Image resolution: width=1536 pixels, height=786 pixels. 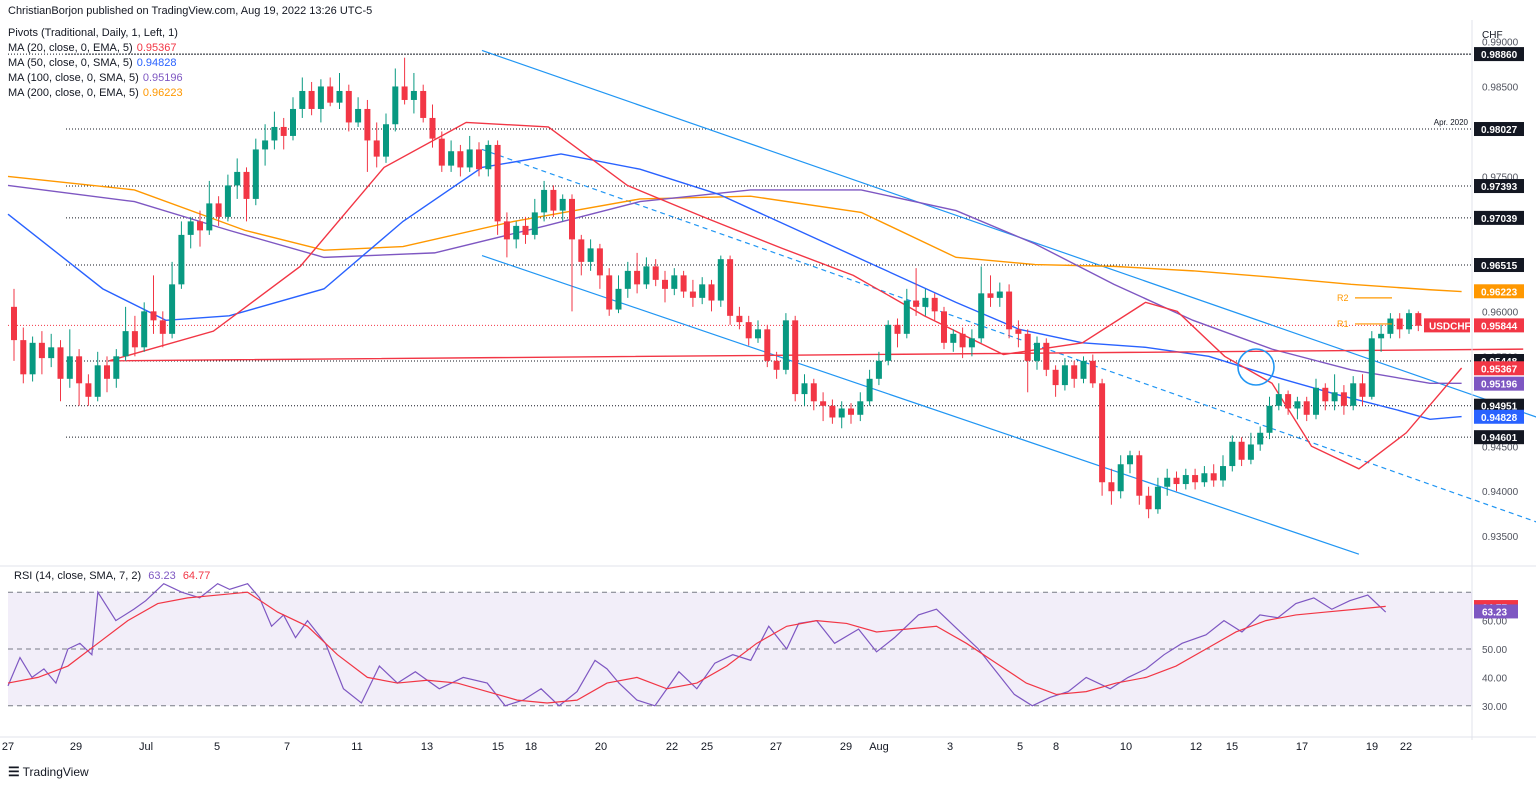 What do you see at coordinates (498, 747) in the screenshot?
I see `time-tick-label: 15` at bounding box center [498, 747].